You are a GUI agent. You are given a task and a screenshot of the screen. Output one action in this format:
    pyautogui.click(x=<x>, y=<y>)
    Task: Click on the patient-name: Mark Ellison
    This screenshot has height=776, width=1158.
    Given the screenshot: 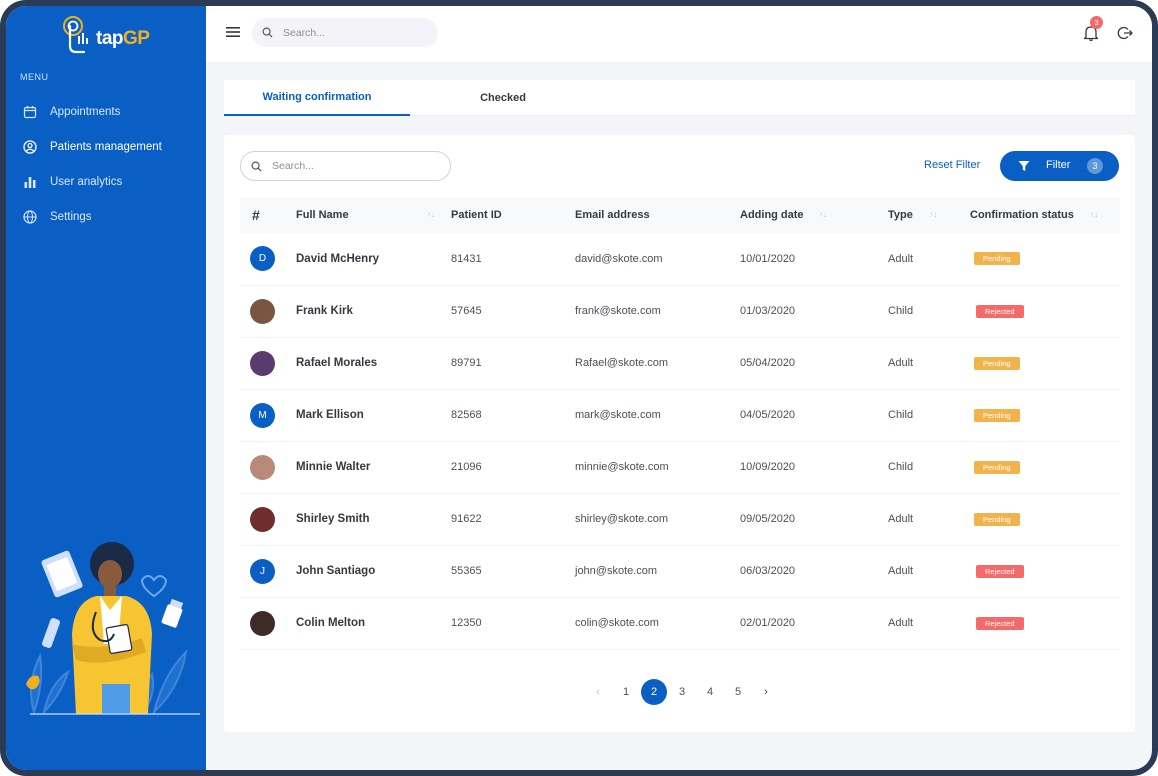 What is the action you would take?
    pyautogui.click(x=373, y=415)
    